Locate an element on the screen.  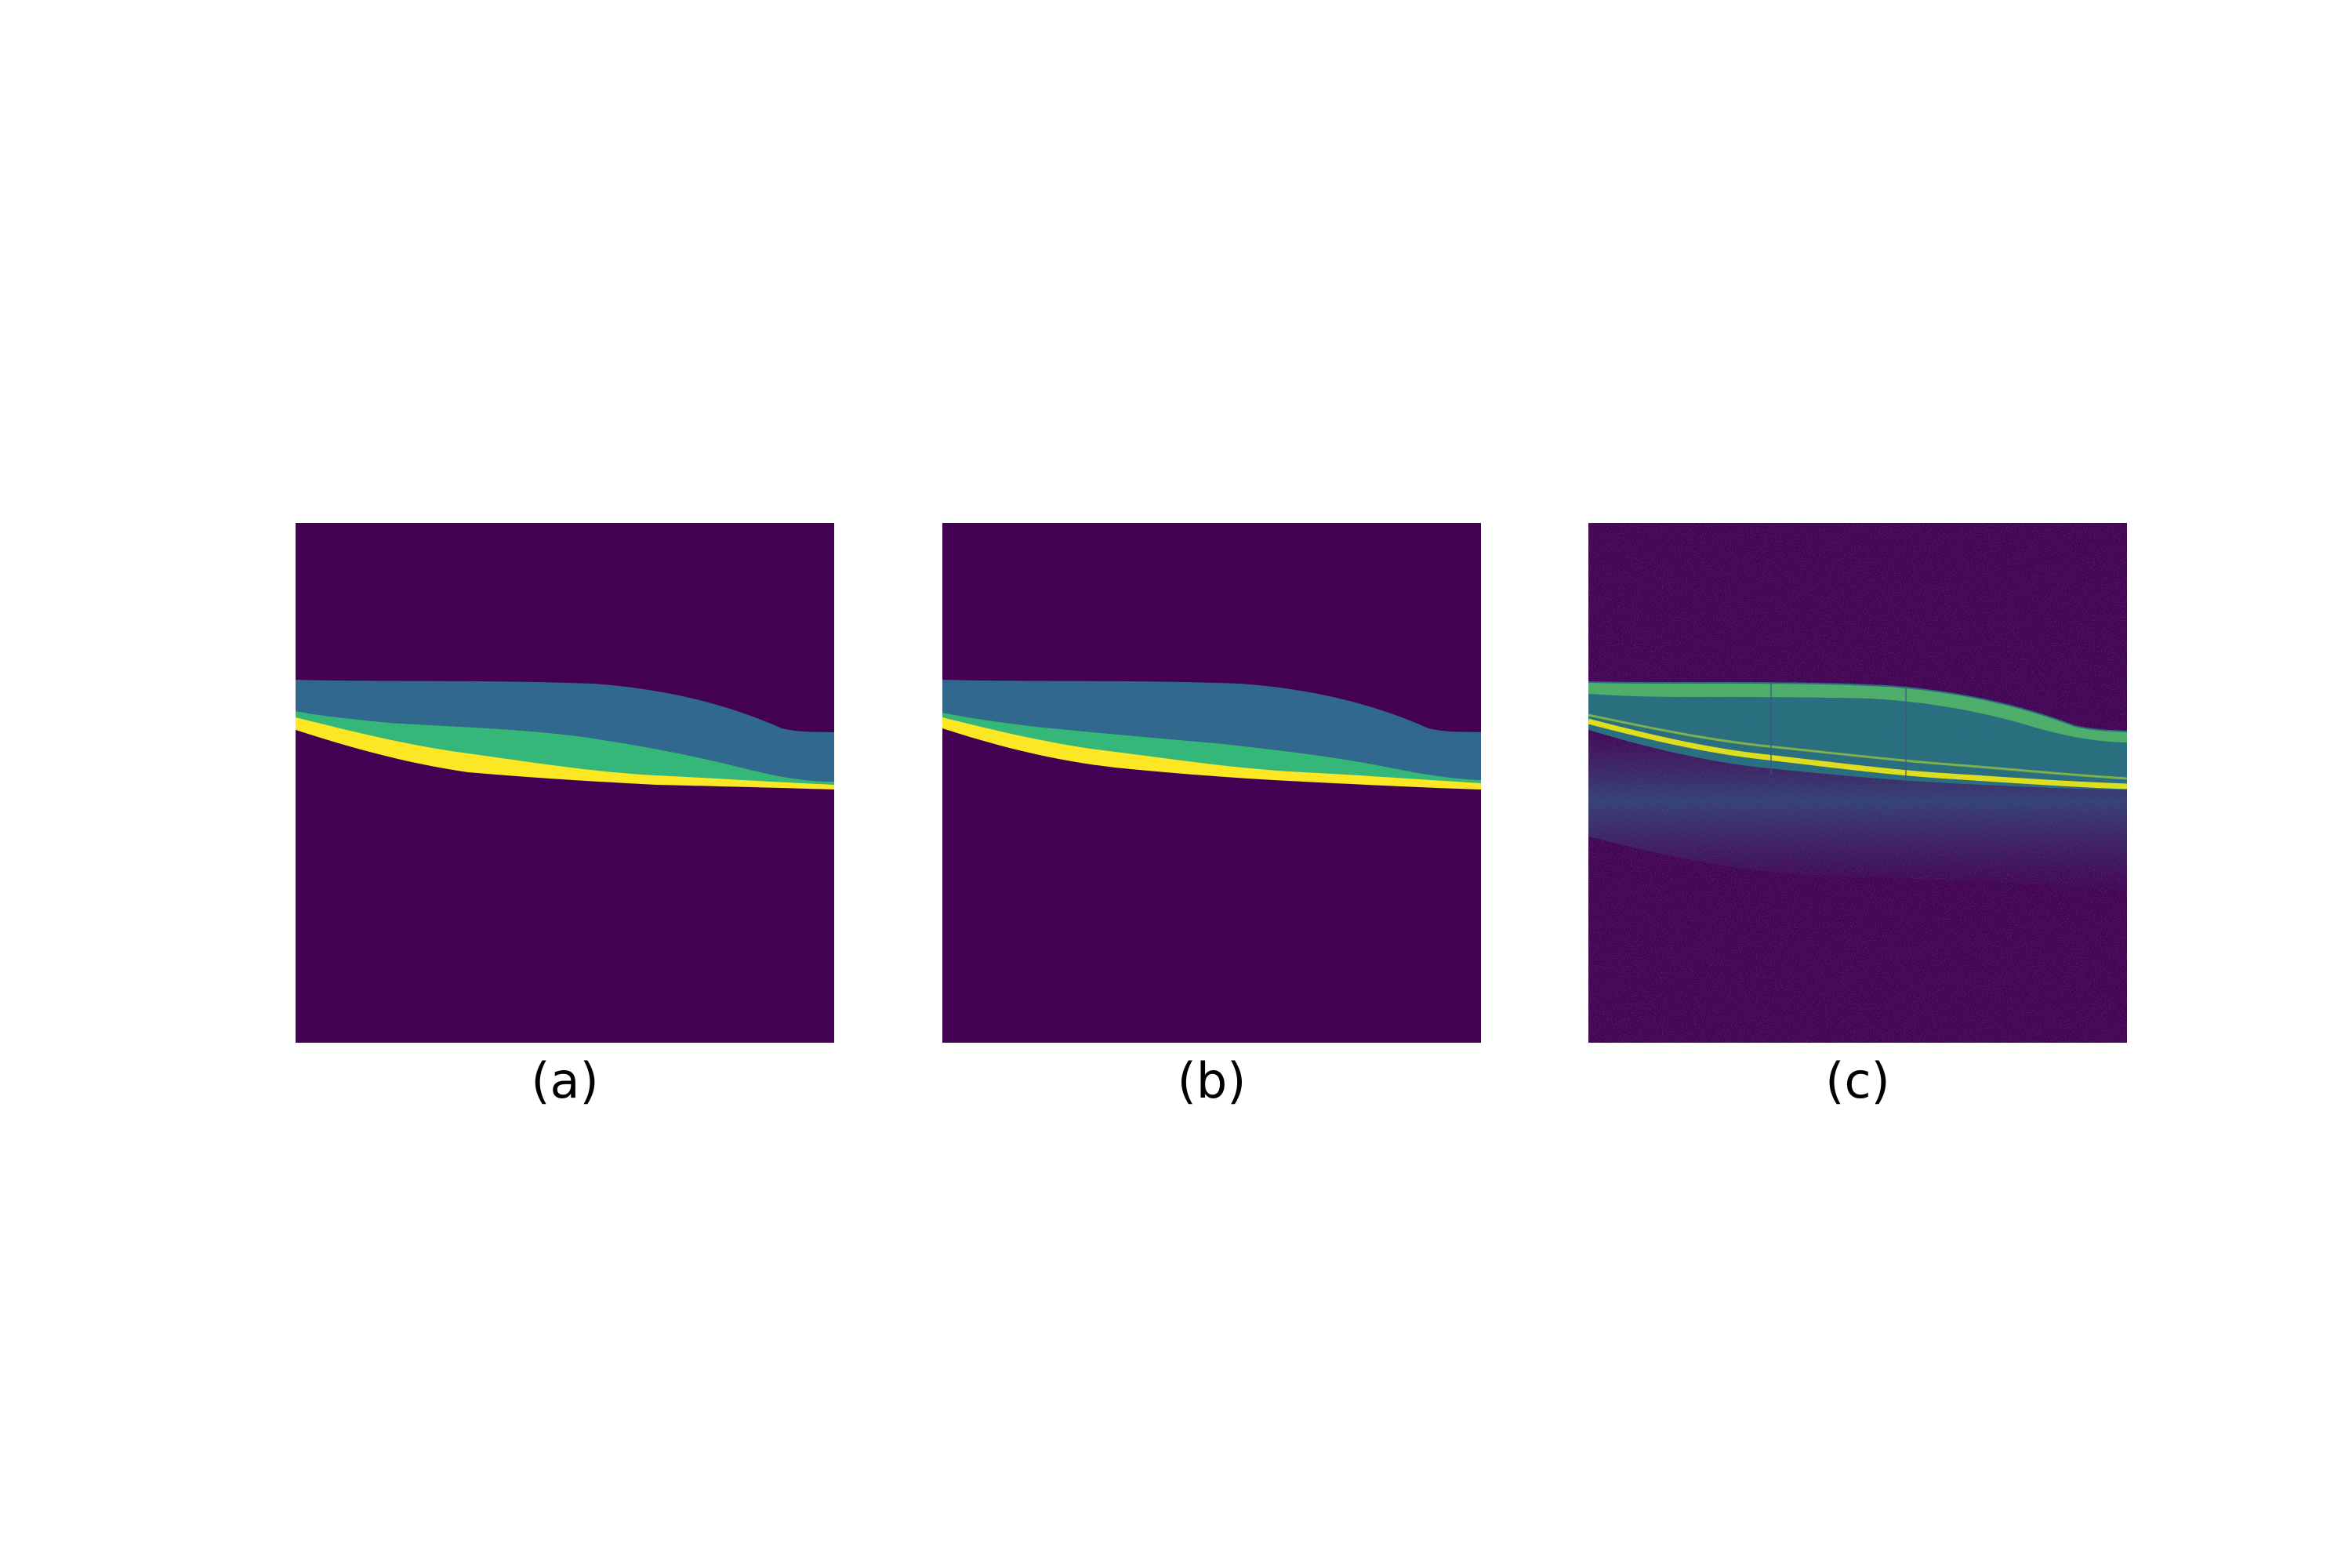
segmentation-map-a is located at coordinates (565, 783).